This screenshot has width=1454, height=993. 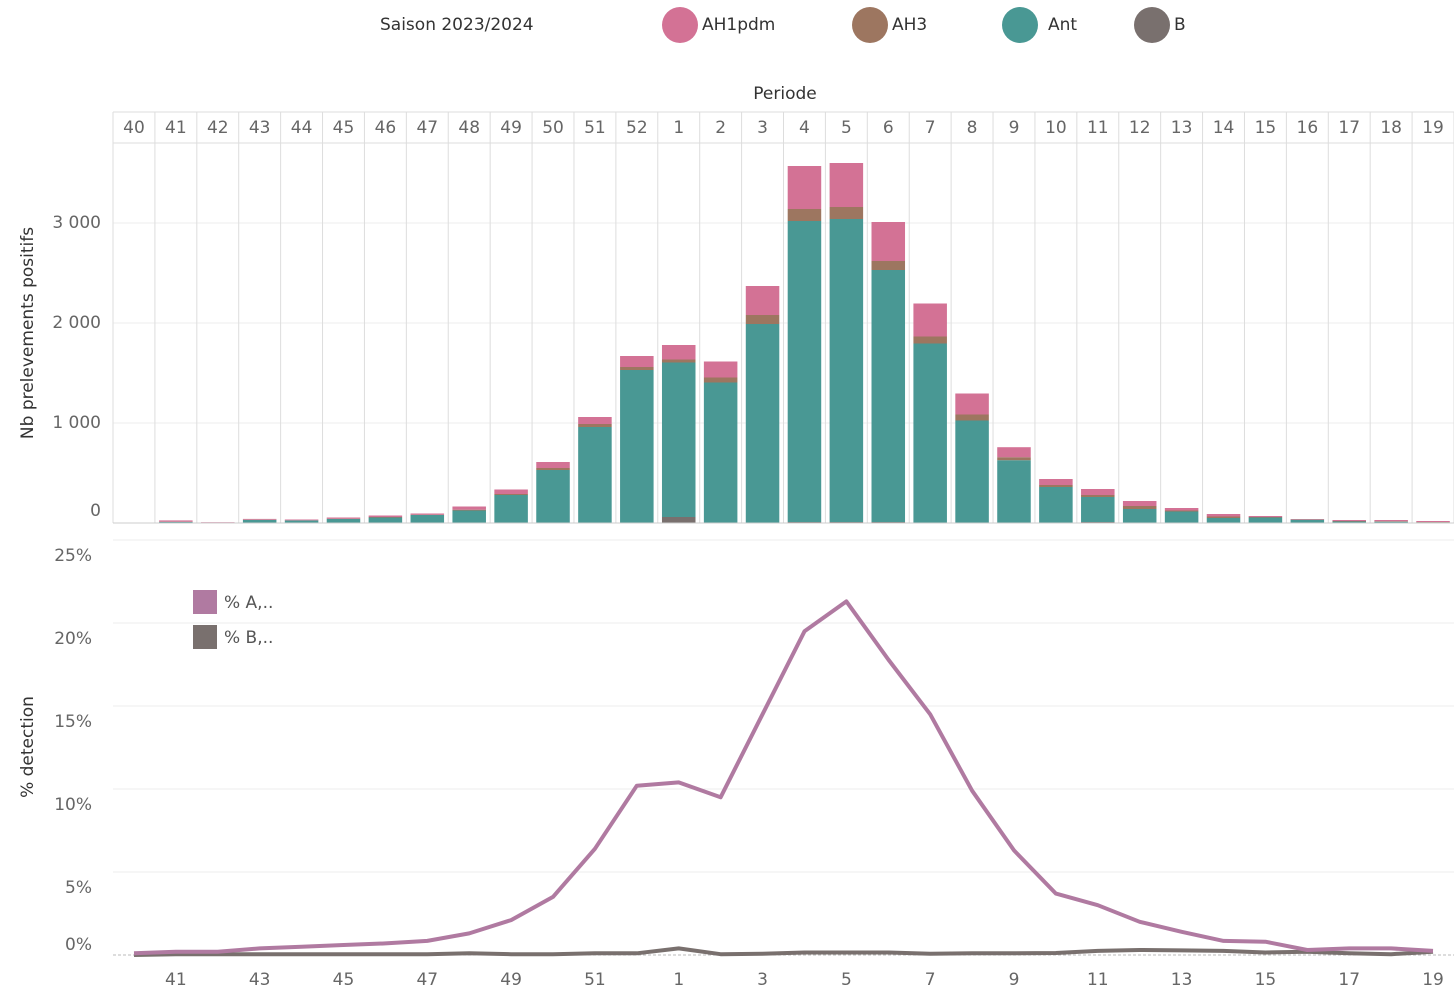 I want to click on x-tick-label: 50, so click(x=553, y=128).